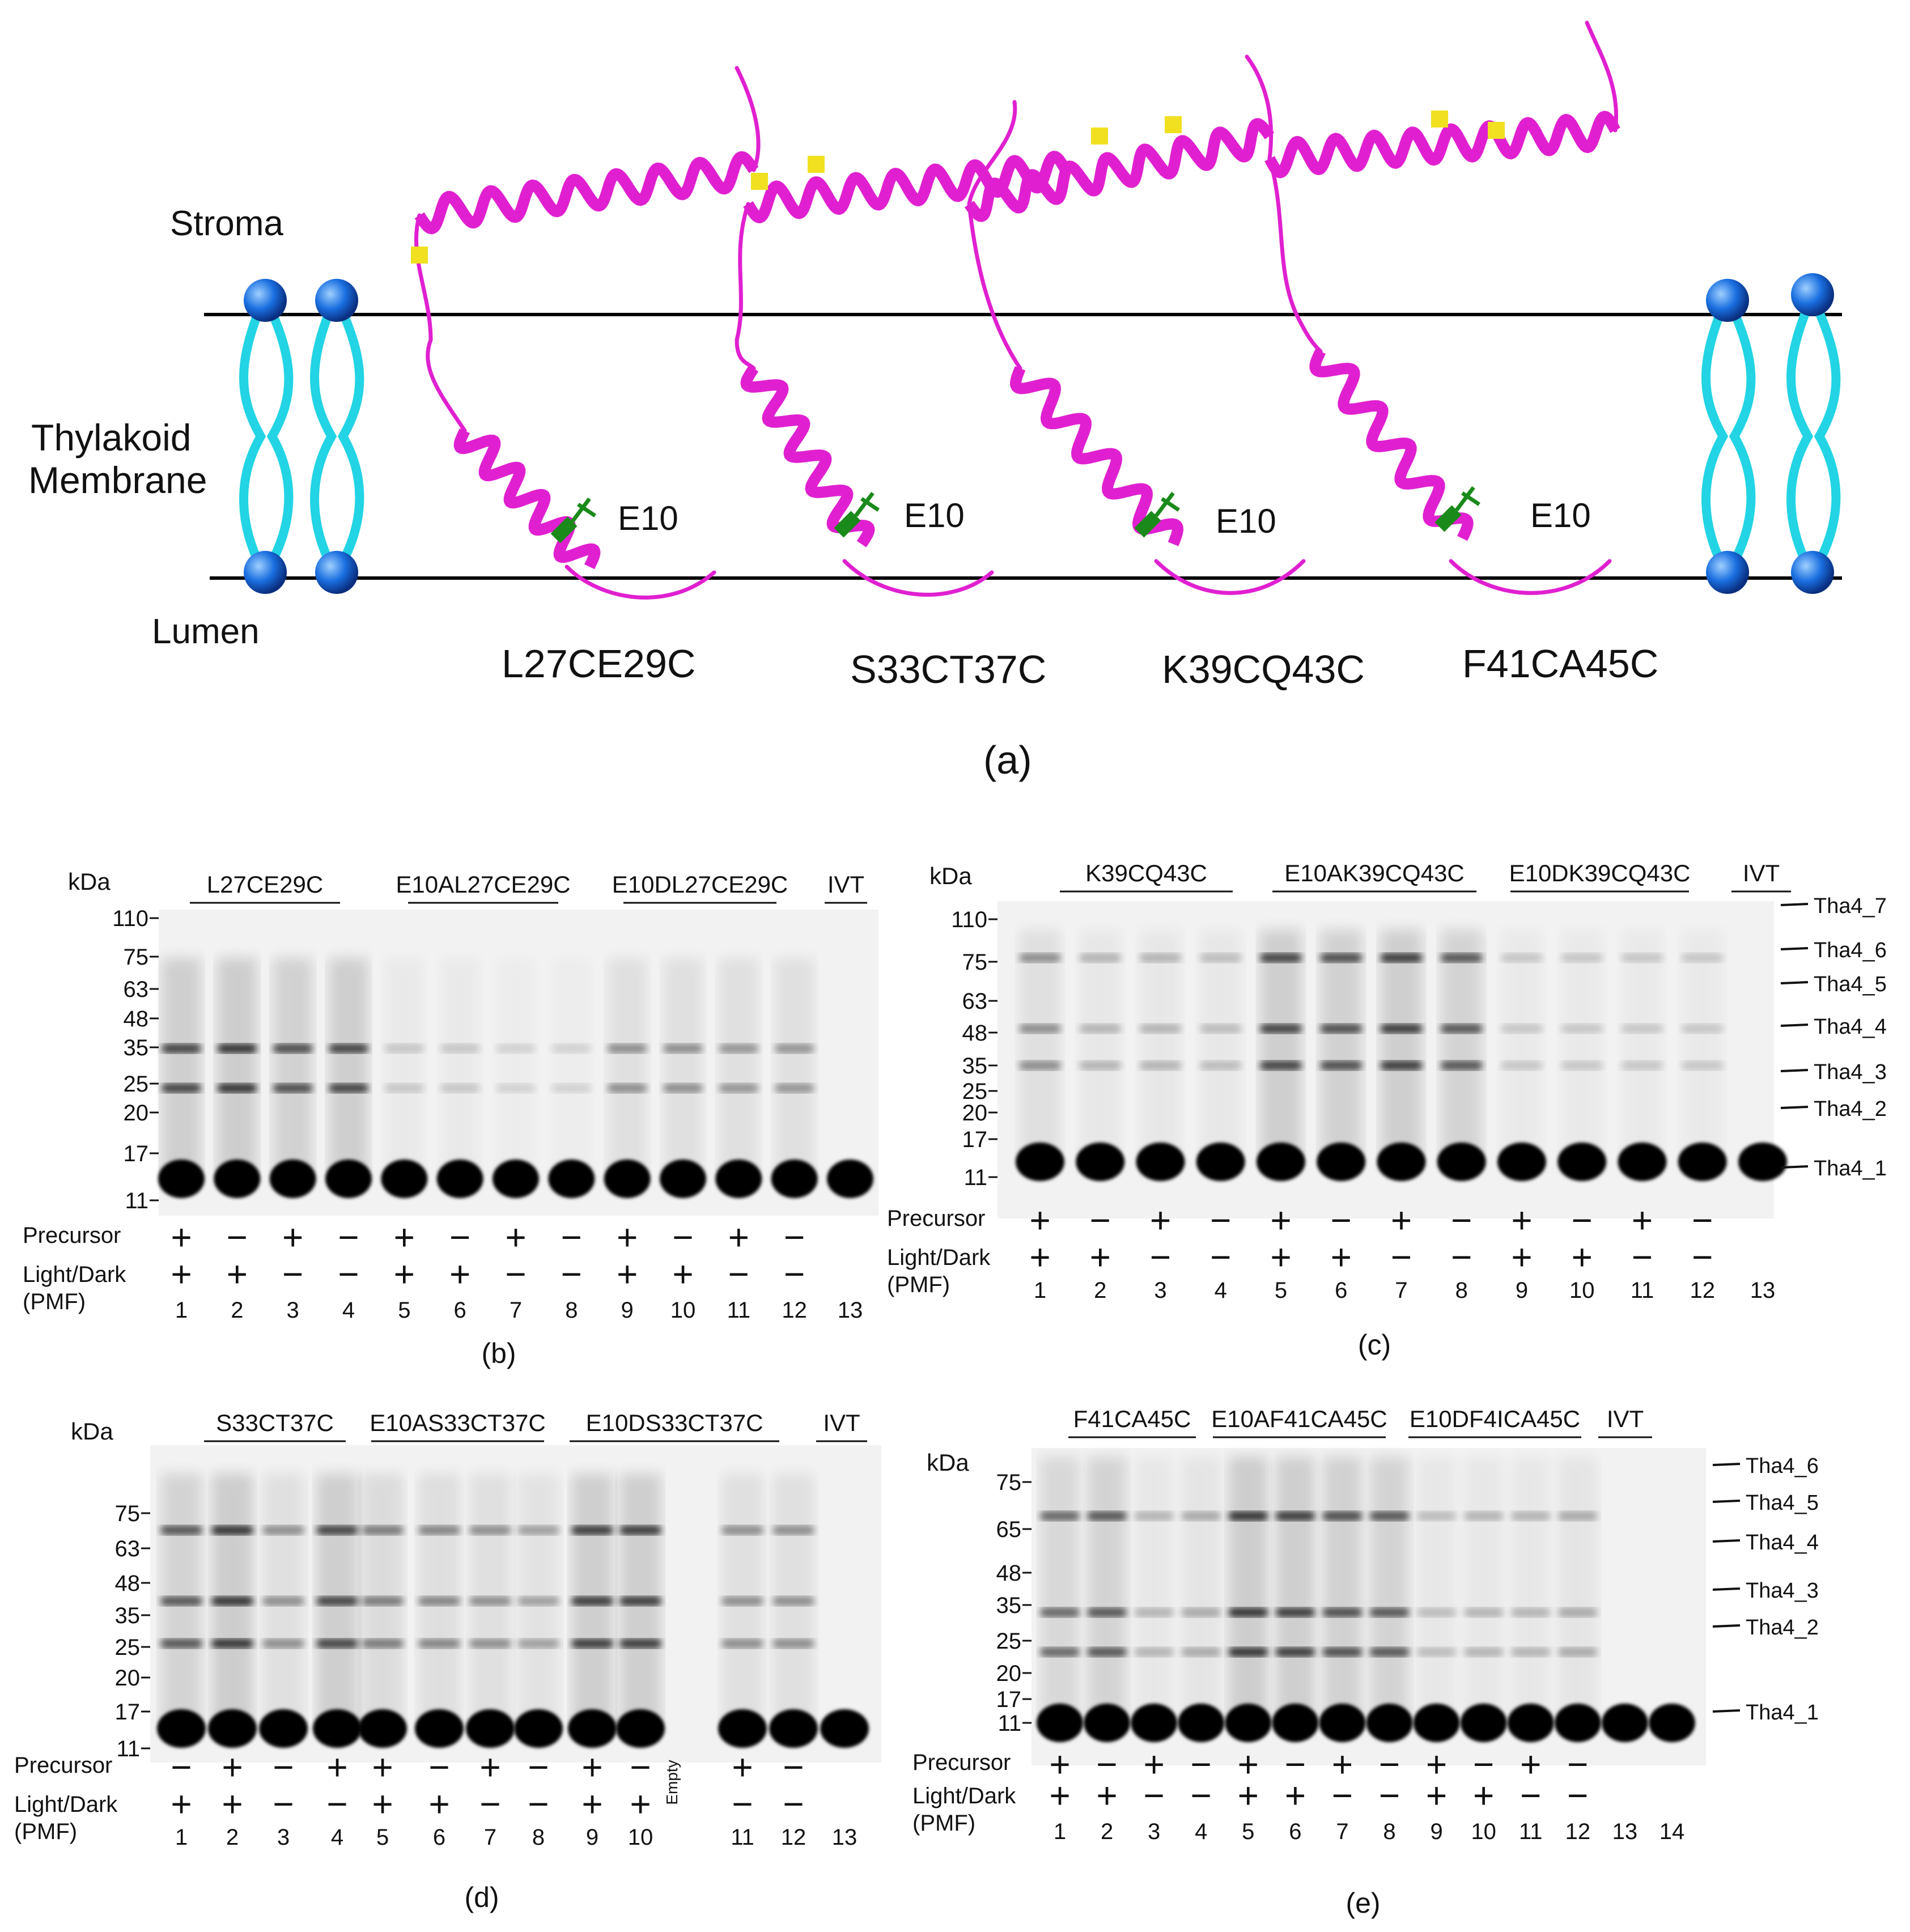 The width and height of the screenshot is (1910, 1932). Describe the element at coordinates (935, 515) in the screenshot. I see `e10-label: E10` at that location.